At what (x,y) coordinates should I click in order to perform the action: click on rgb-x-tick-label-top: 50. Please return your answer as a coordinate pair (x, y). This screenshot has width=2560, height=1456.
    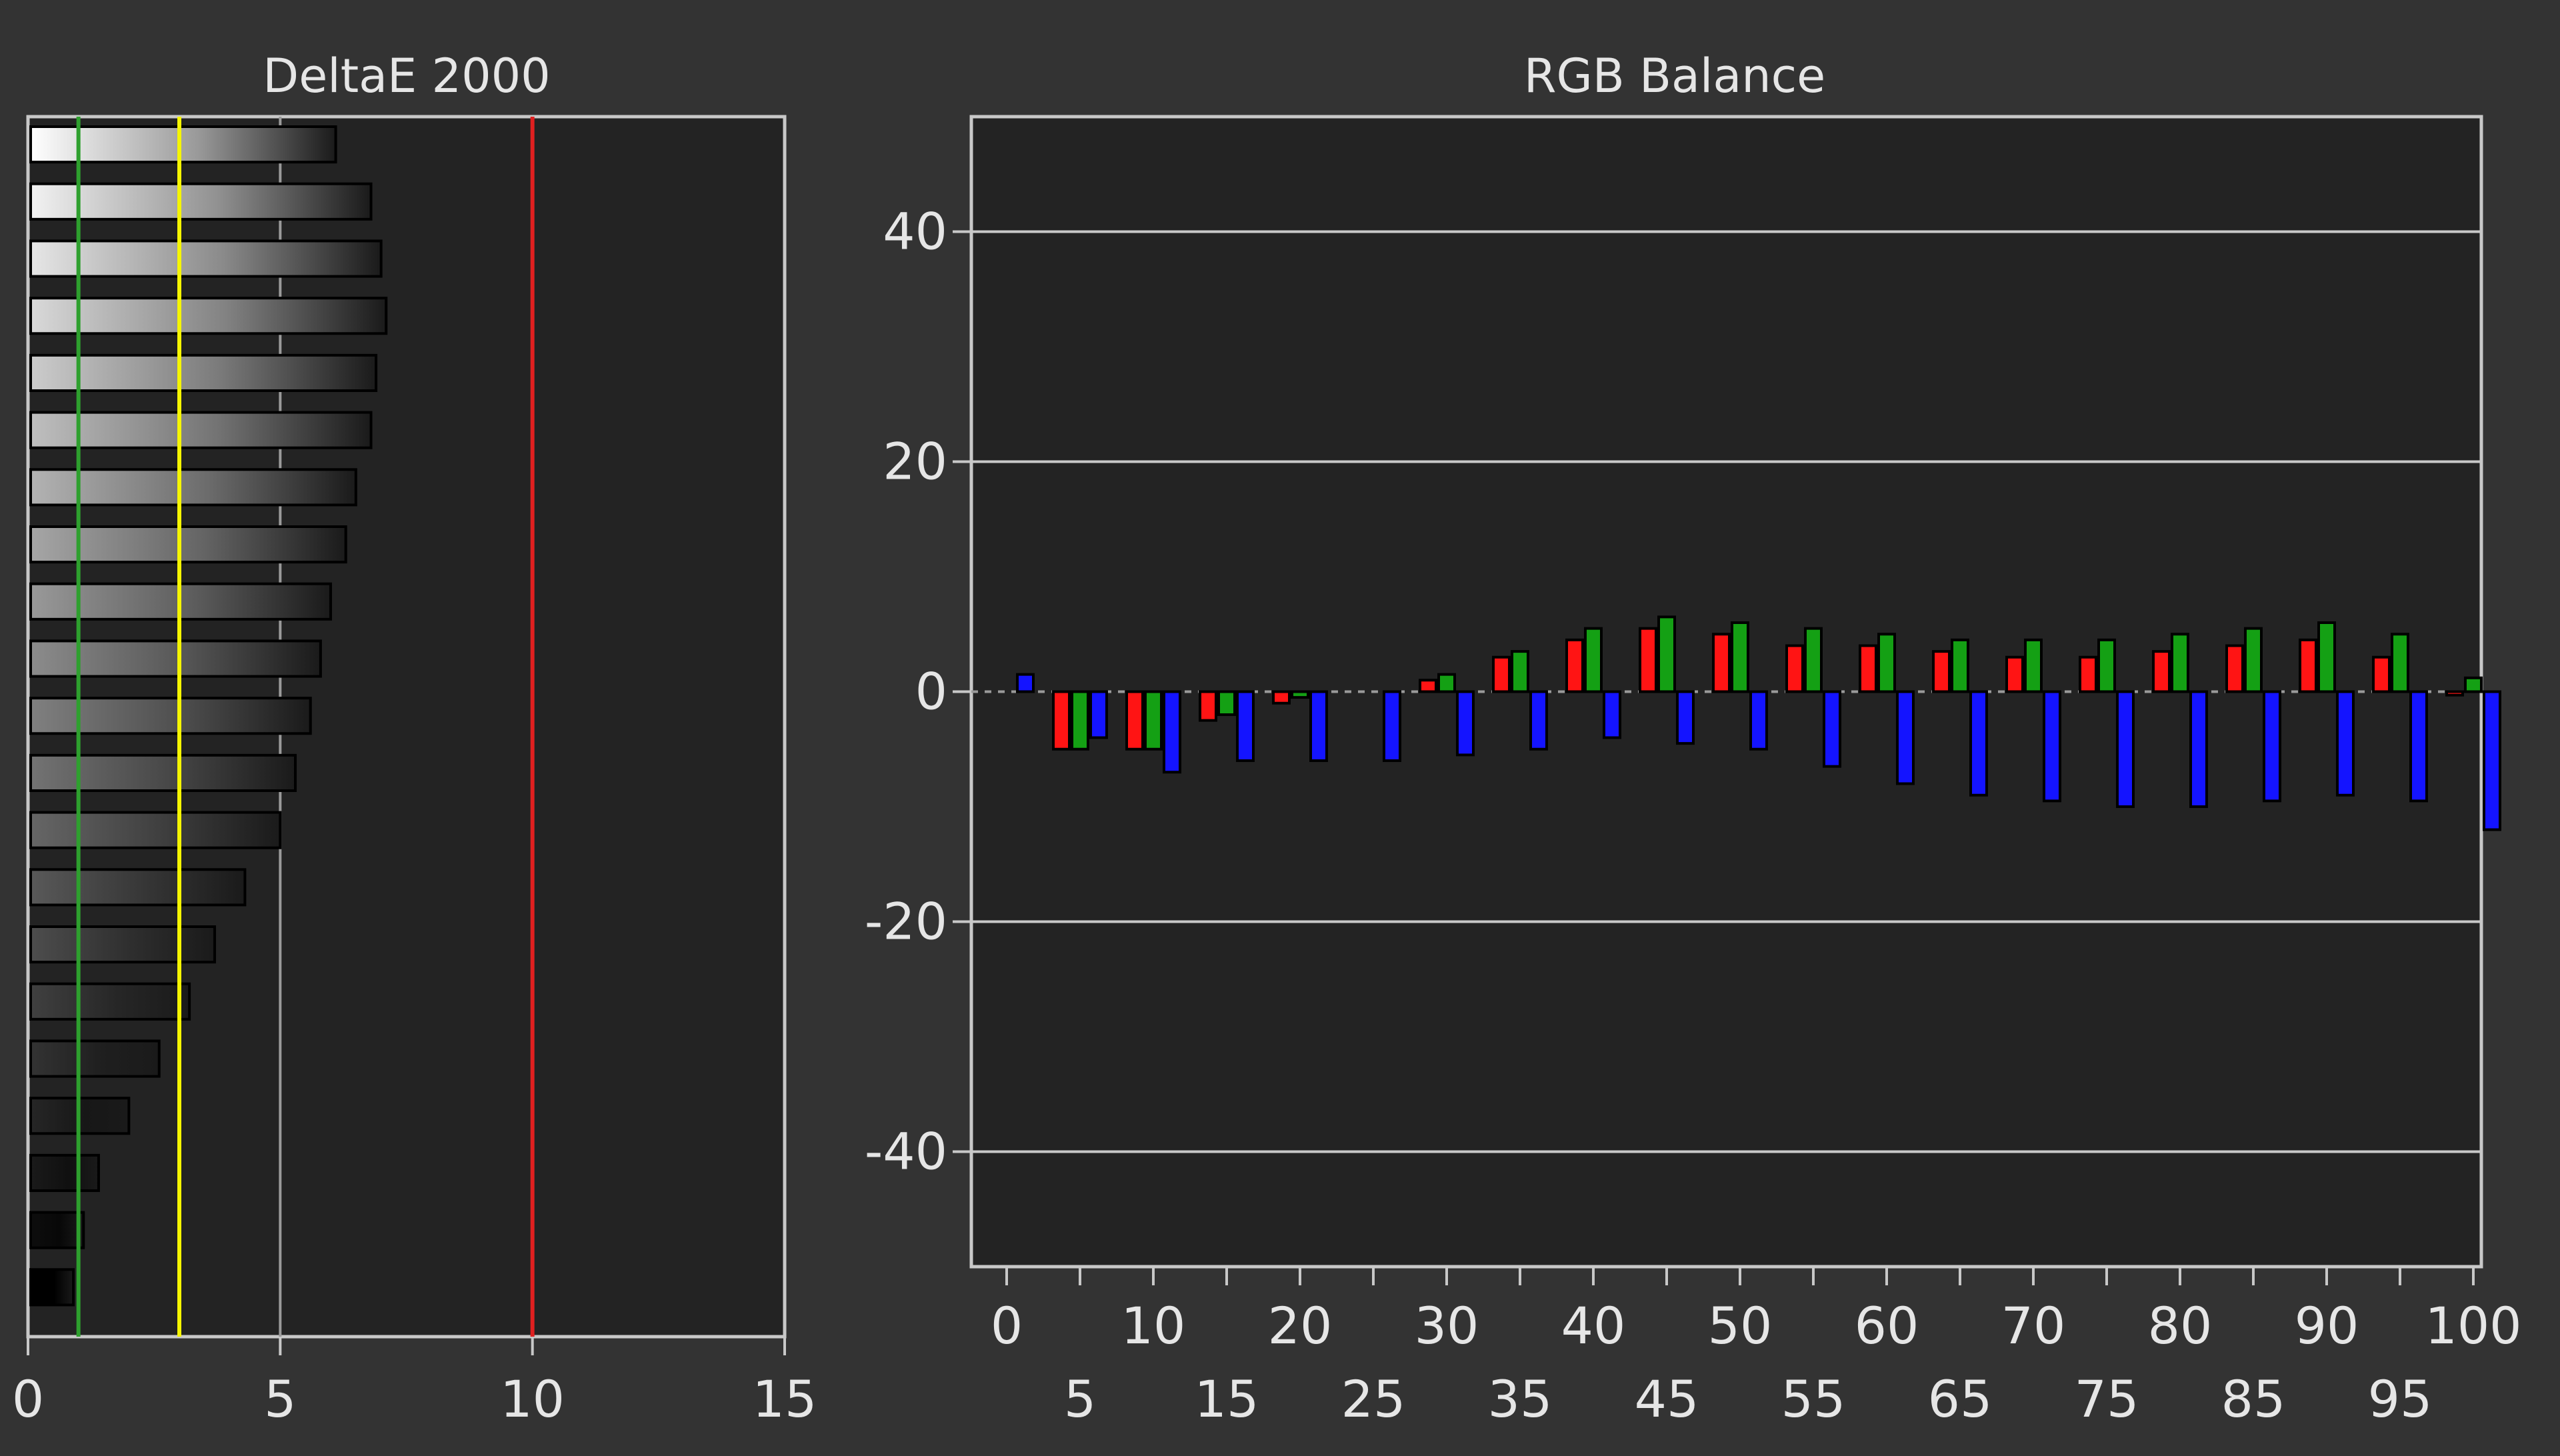
    Looking at the image, I should click on (1740, 1325).